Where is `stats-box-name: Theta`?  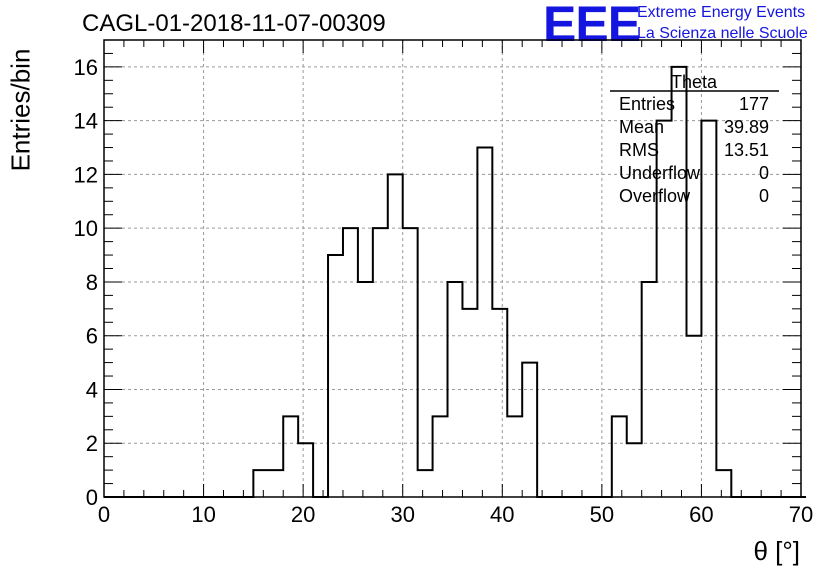 stats-box-name: Theta is located at coordinates (694, 82).